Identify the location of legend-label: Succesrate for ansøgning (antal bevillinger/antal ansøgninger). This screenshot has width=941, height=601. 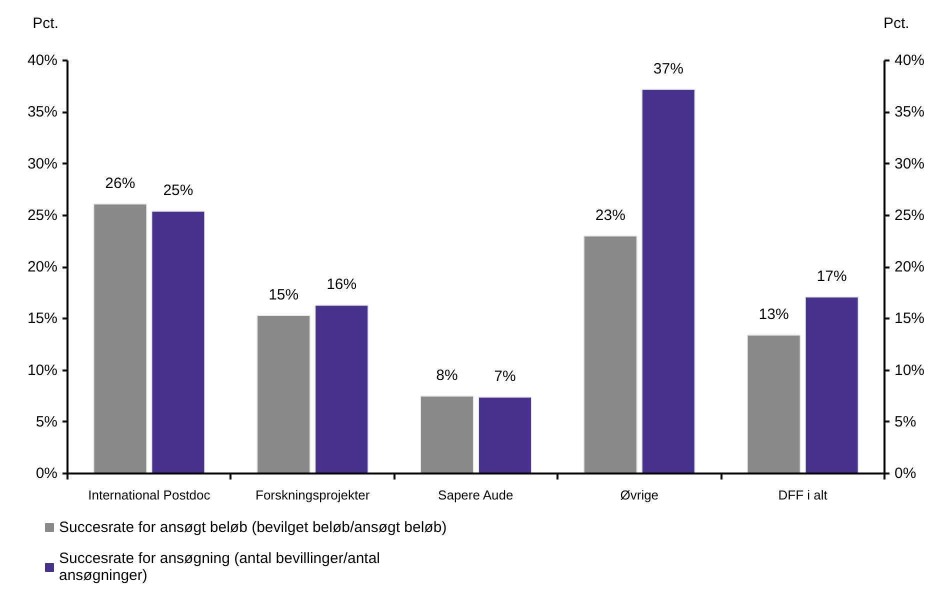
(219, 567).